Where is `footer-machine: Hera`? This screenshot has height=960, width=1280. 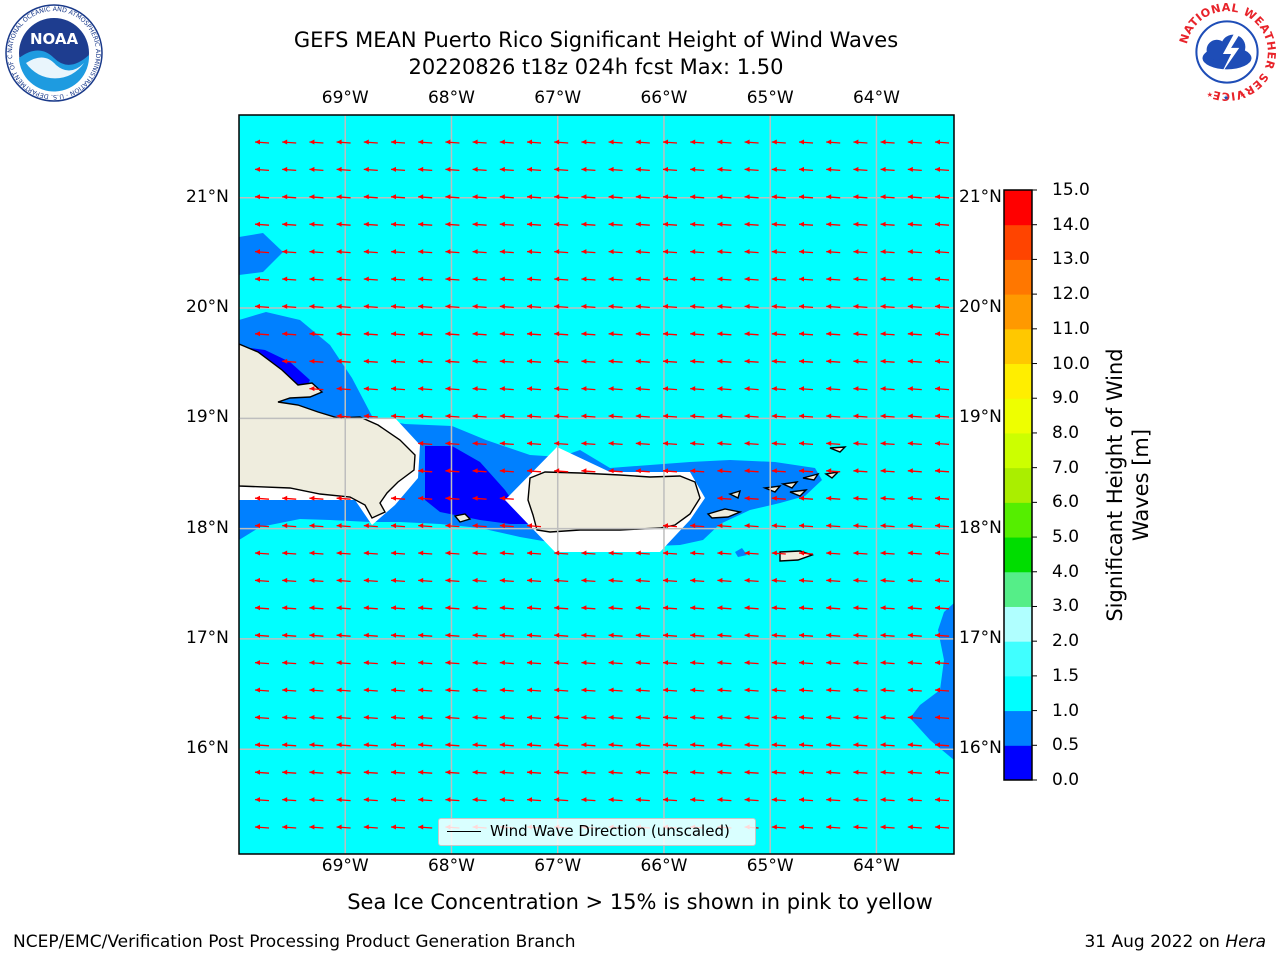
footer-machine: Hera is located at coordinates (1245, 942).